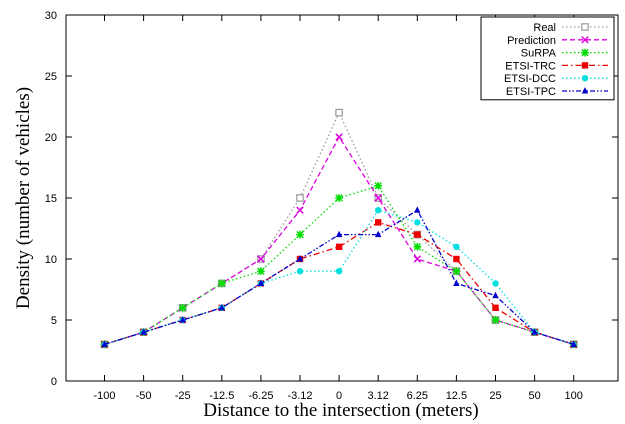 Image resolution: width=625 pixels, height=424 pixels. I want to click on x-tick-label: -3.12, so click(299, 396).